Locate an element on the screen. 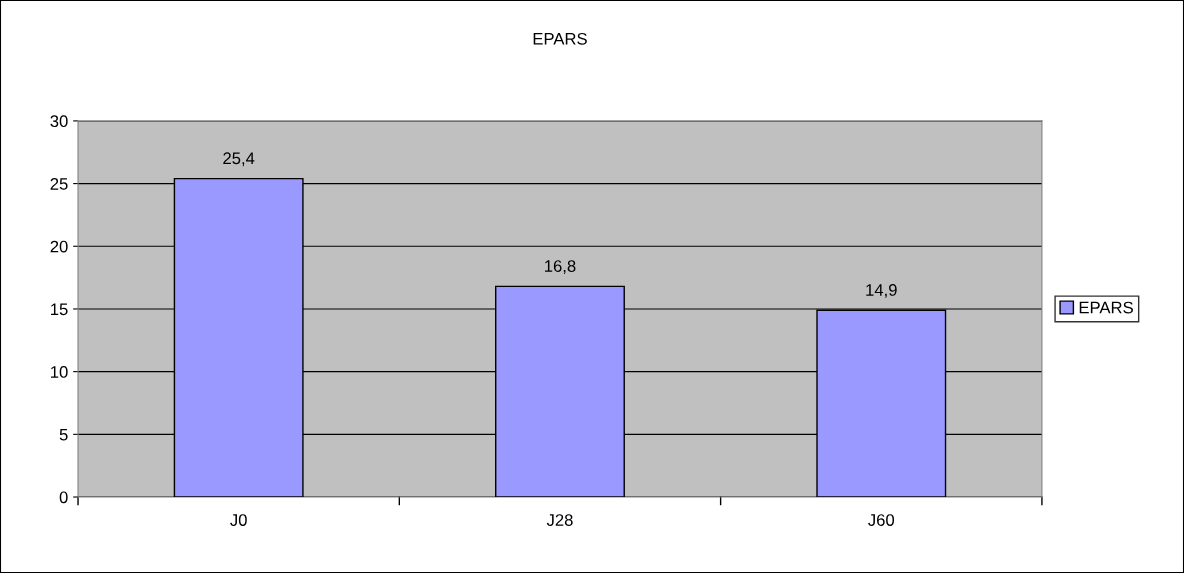  x-tick-label: J0 is located at coordinates (238, 520).